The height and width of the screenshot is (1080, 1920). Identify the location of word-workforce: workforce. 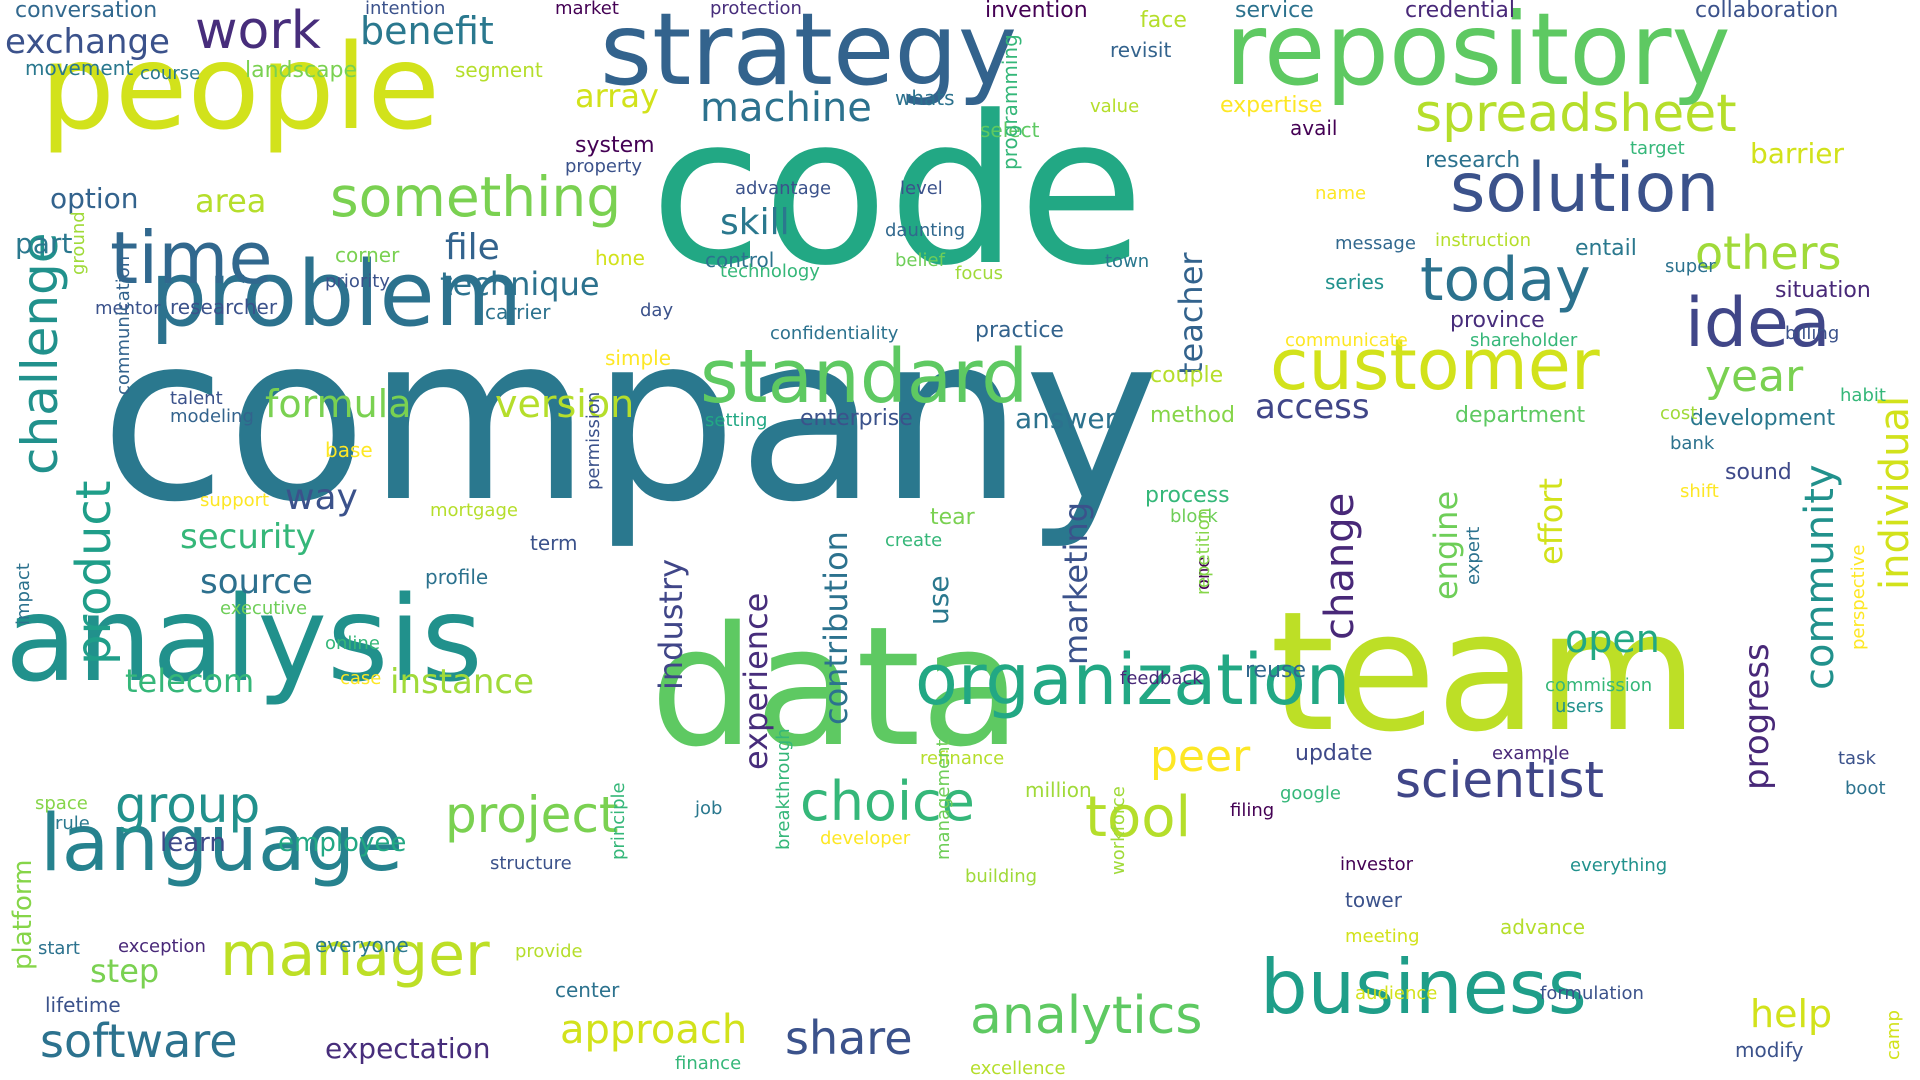
(1118, 830).